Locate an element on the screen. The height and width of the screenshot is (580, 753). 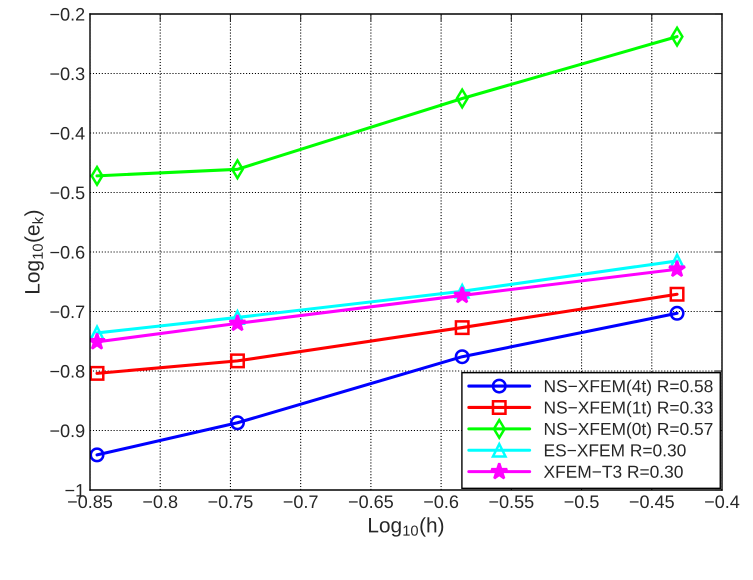
legend-label: NS−XFEM(1t) R=0.33 is located at coordinates (628, 409).